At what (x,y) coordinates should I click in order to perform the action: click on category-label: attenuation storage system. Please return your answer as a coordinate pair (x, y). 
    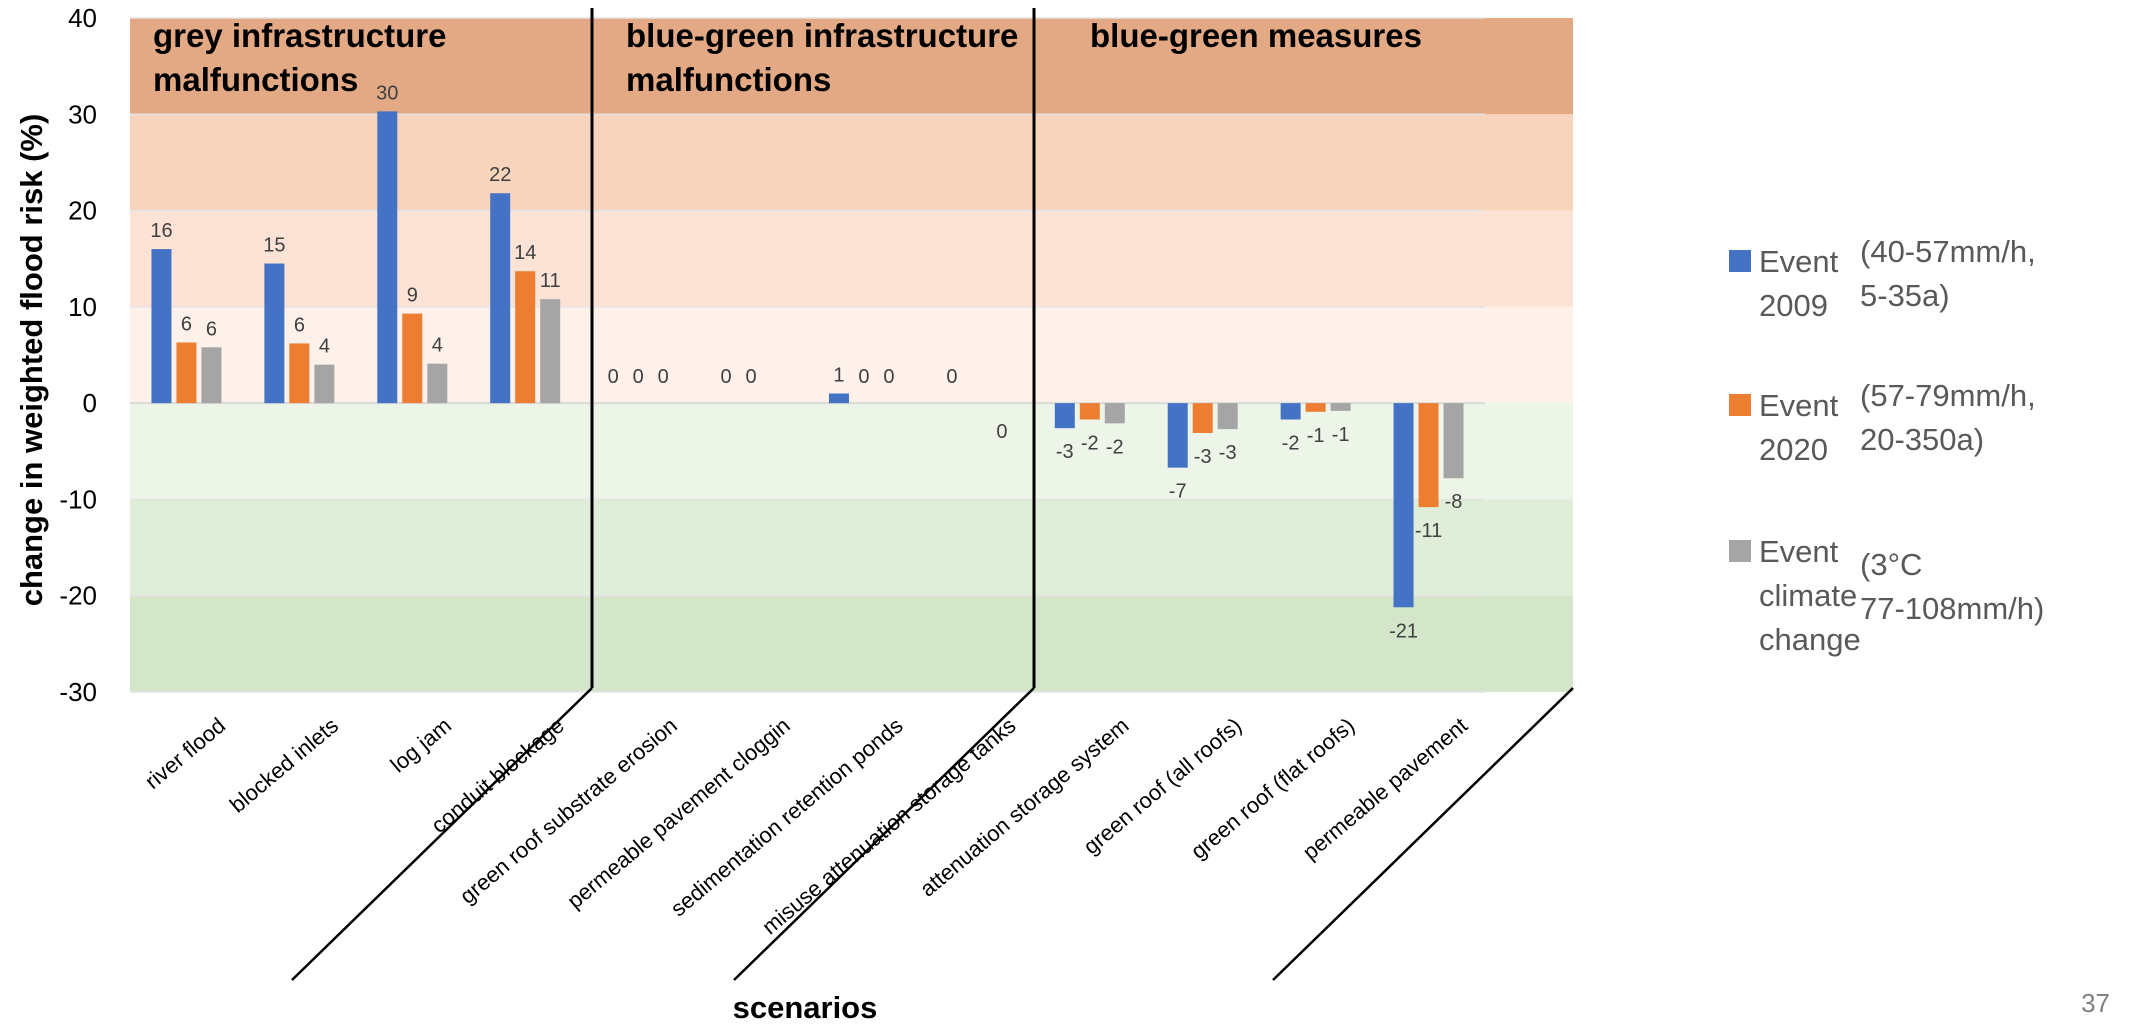
    Looking at the image, I should click on (1024, 807).